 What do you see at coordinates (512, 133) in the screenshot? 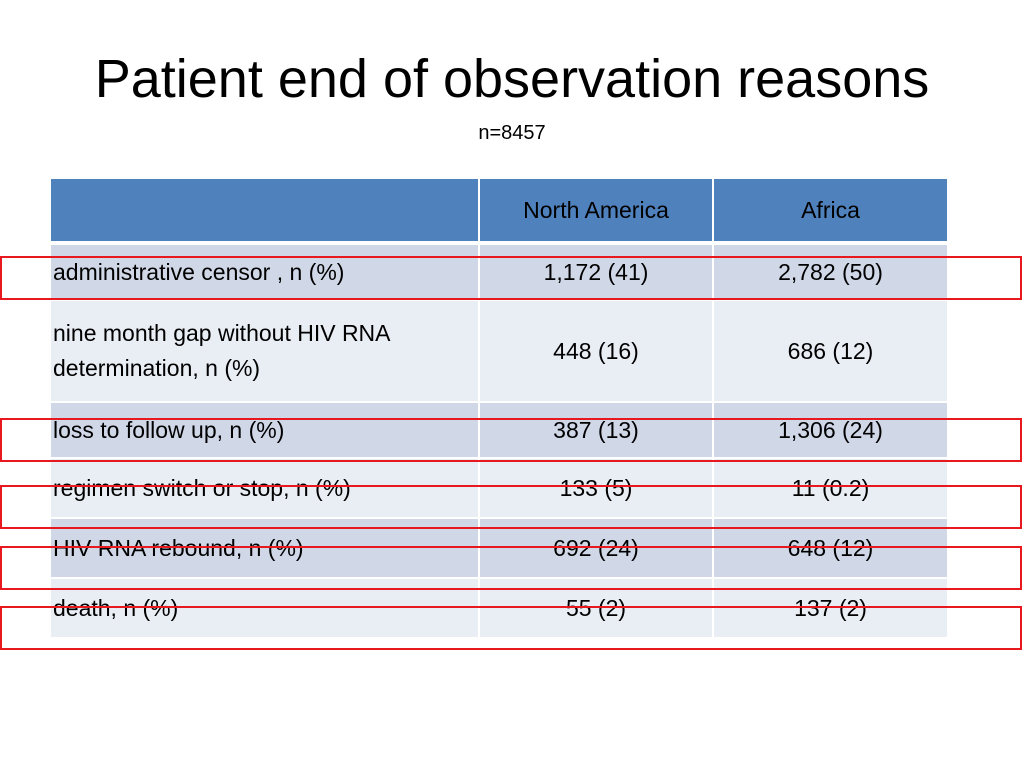
I see `slide-subtitle: n=8457` at bounding box center [512, 133].